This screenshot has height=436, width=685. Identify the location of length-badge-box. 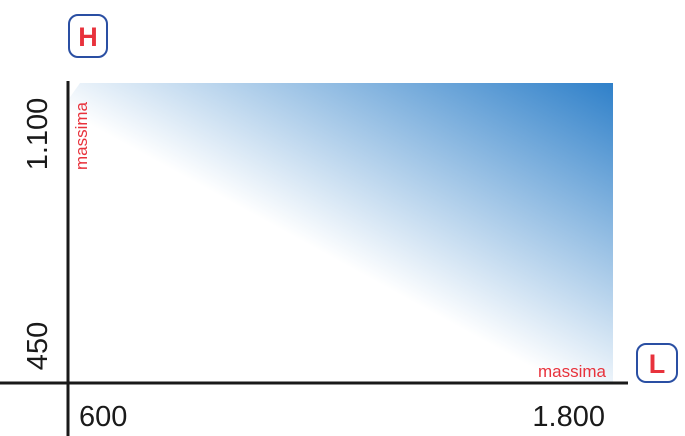
(657, 363).